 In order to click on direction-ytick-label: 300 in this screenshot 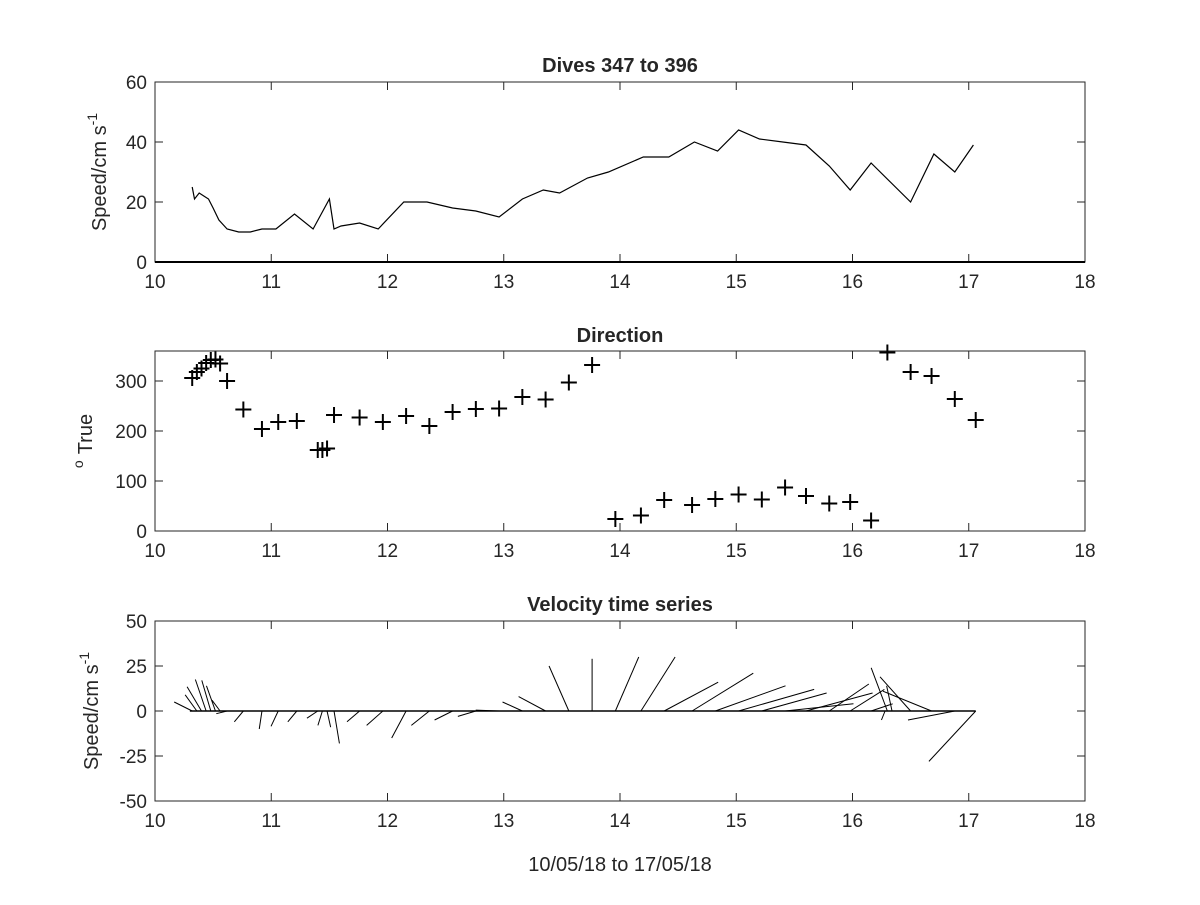, I will do `click(131, 382)`.